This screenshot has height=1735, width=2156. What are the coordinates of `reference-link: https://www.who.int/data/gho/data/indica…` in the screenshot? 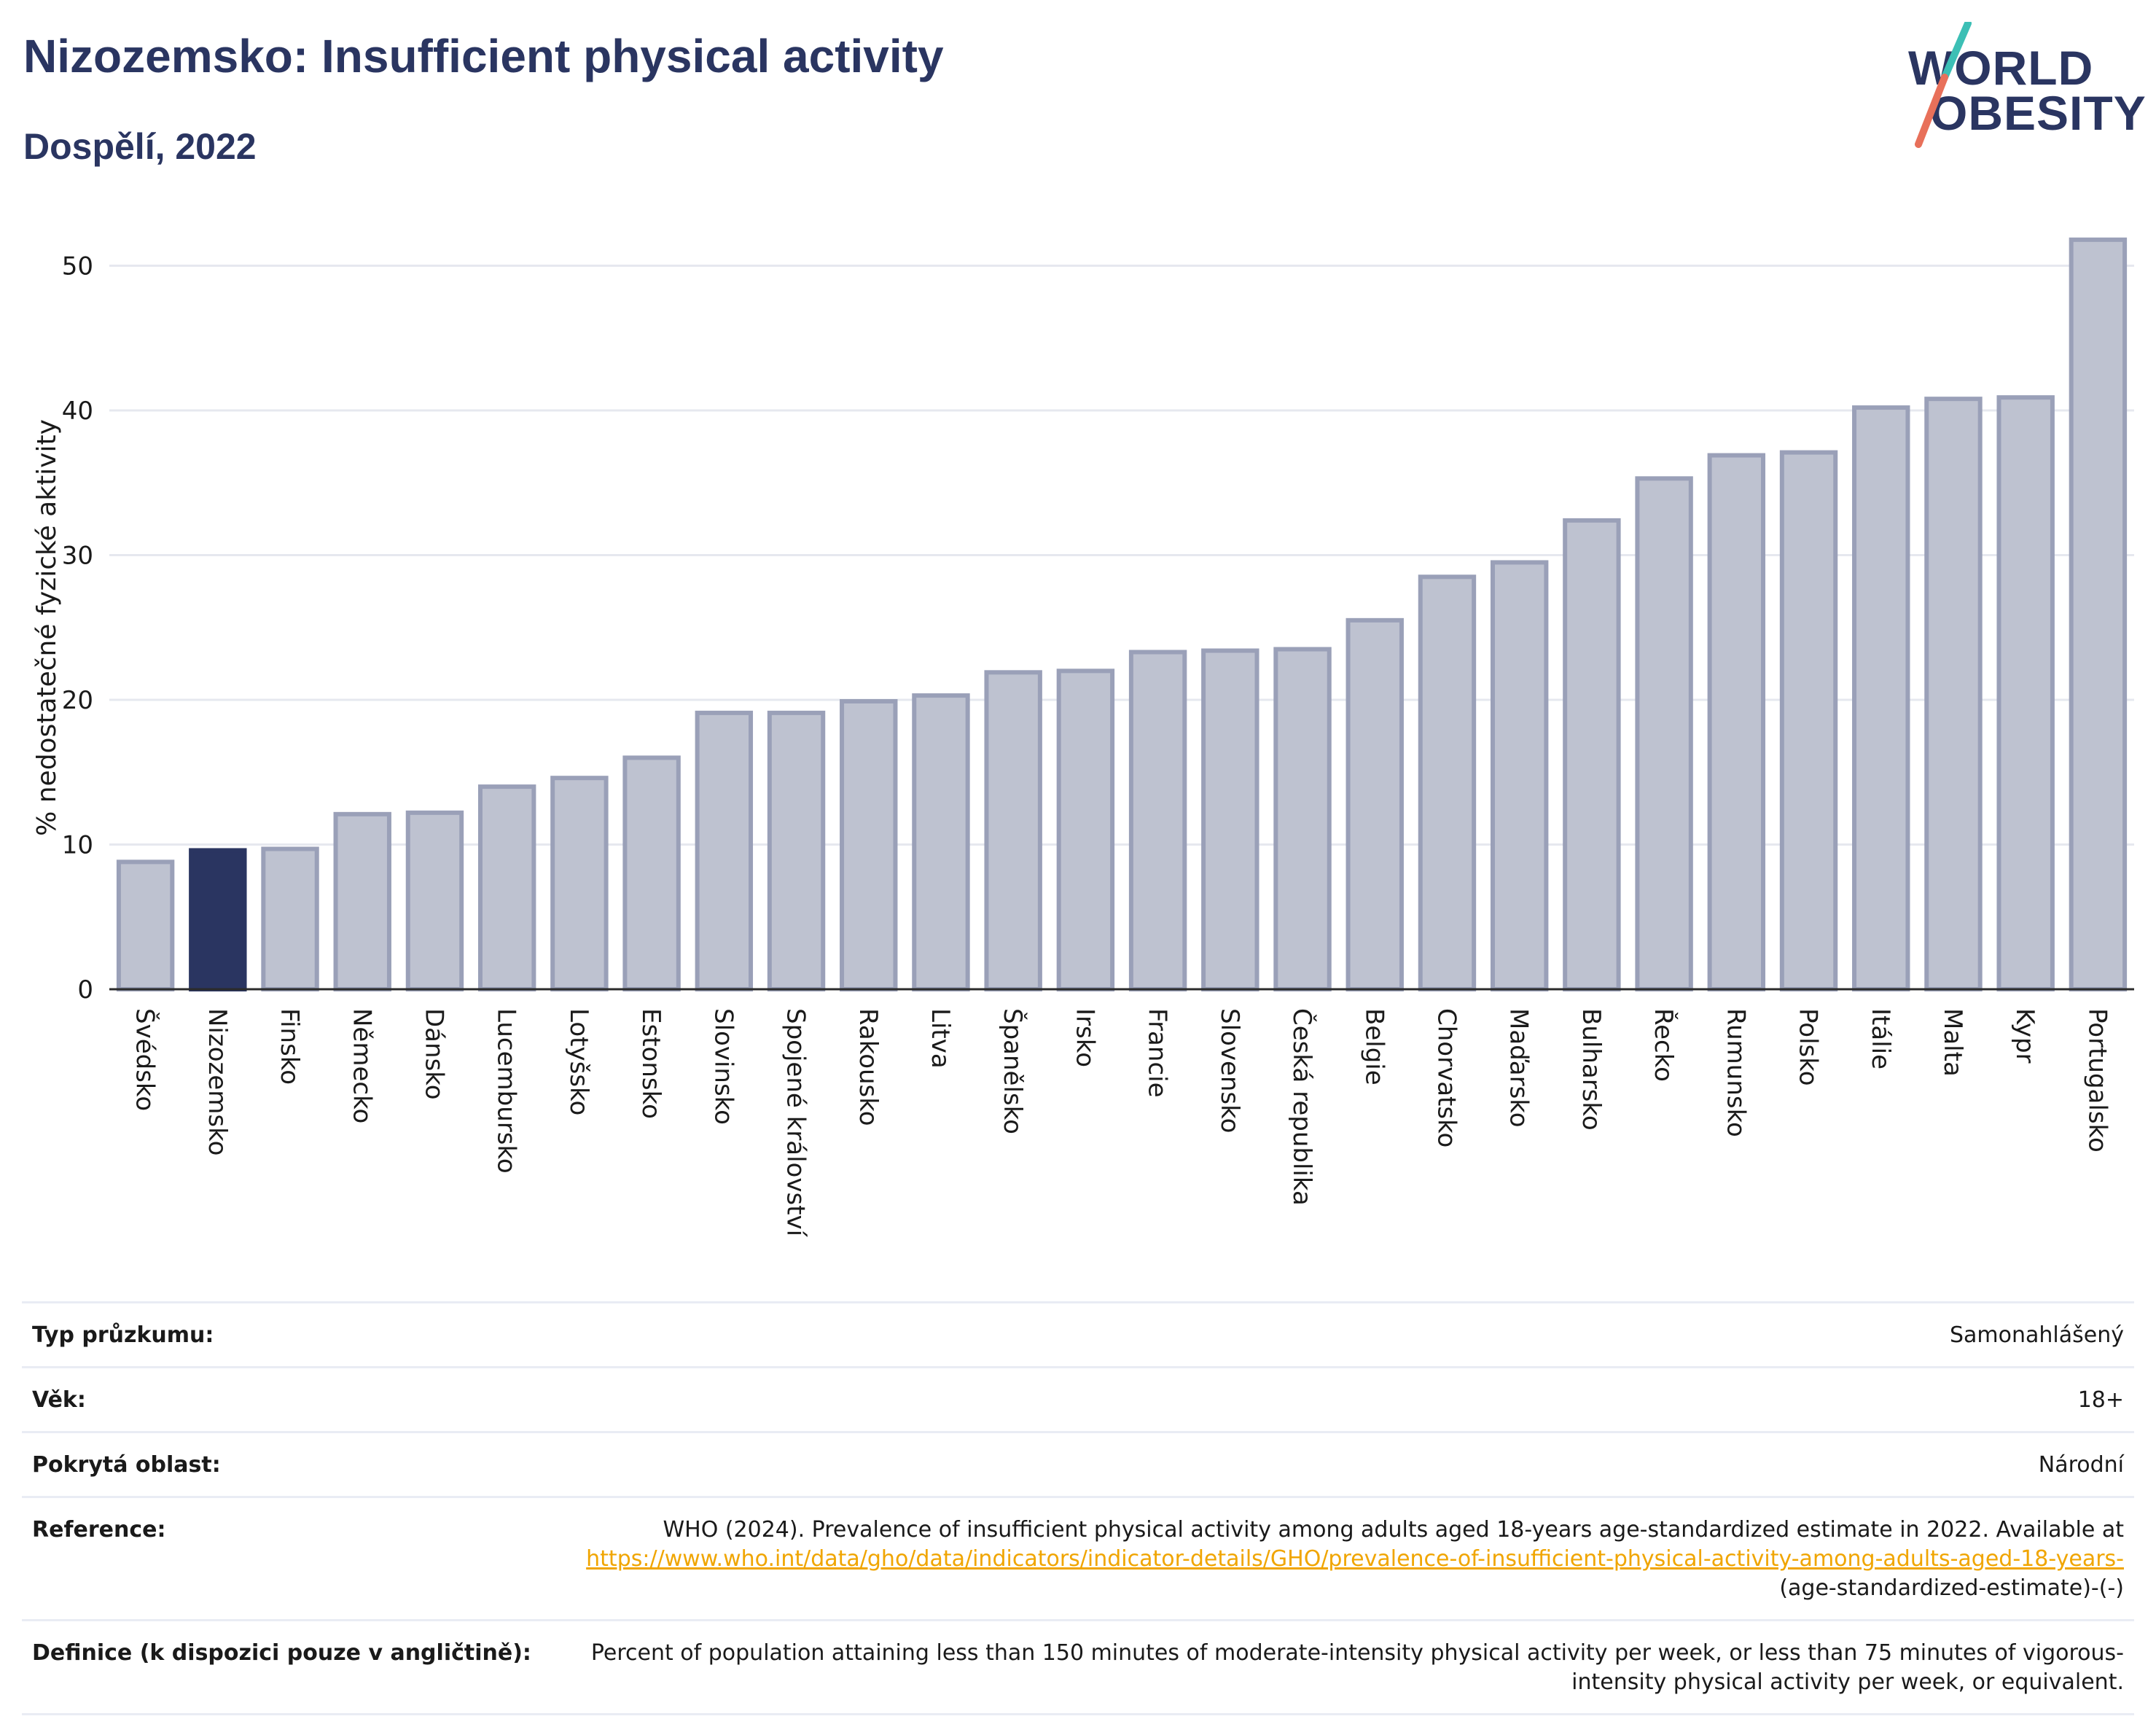 It's located at (1355, 1559).